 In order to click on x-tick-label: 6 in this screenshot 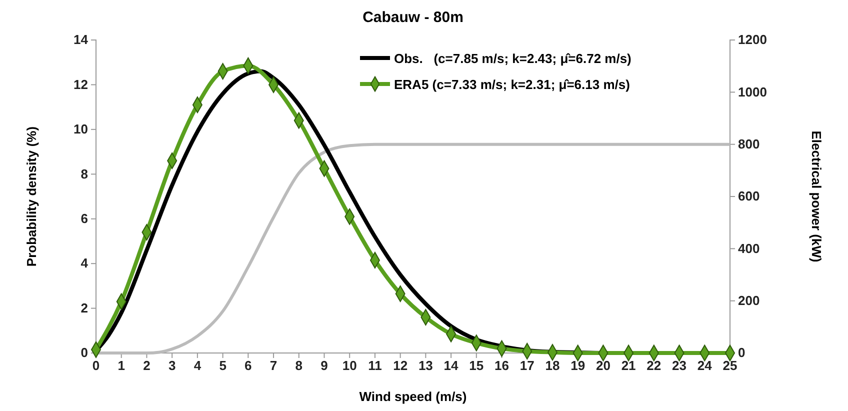, I will do `click(248, 366)`.